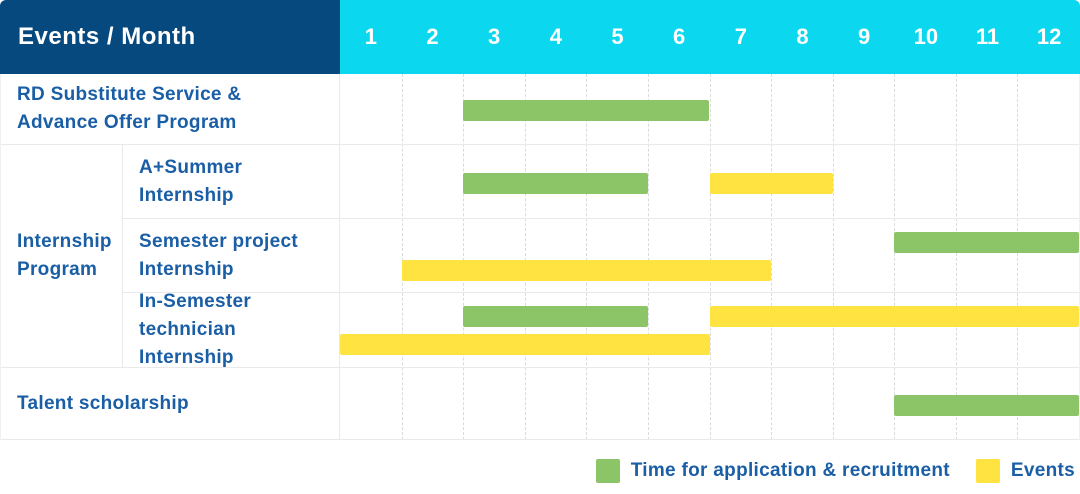 Image resolution: width=1080 pixels, height=494 pixels. What do you see at coordinates (1042, 470) in the screenshot?
I see `legend-label: Events` at bounding box center [1042, 470].